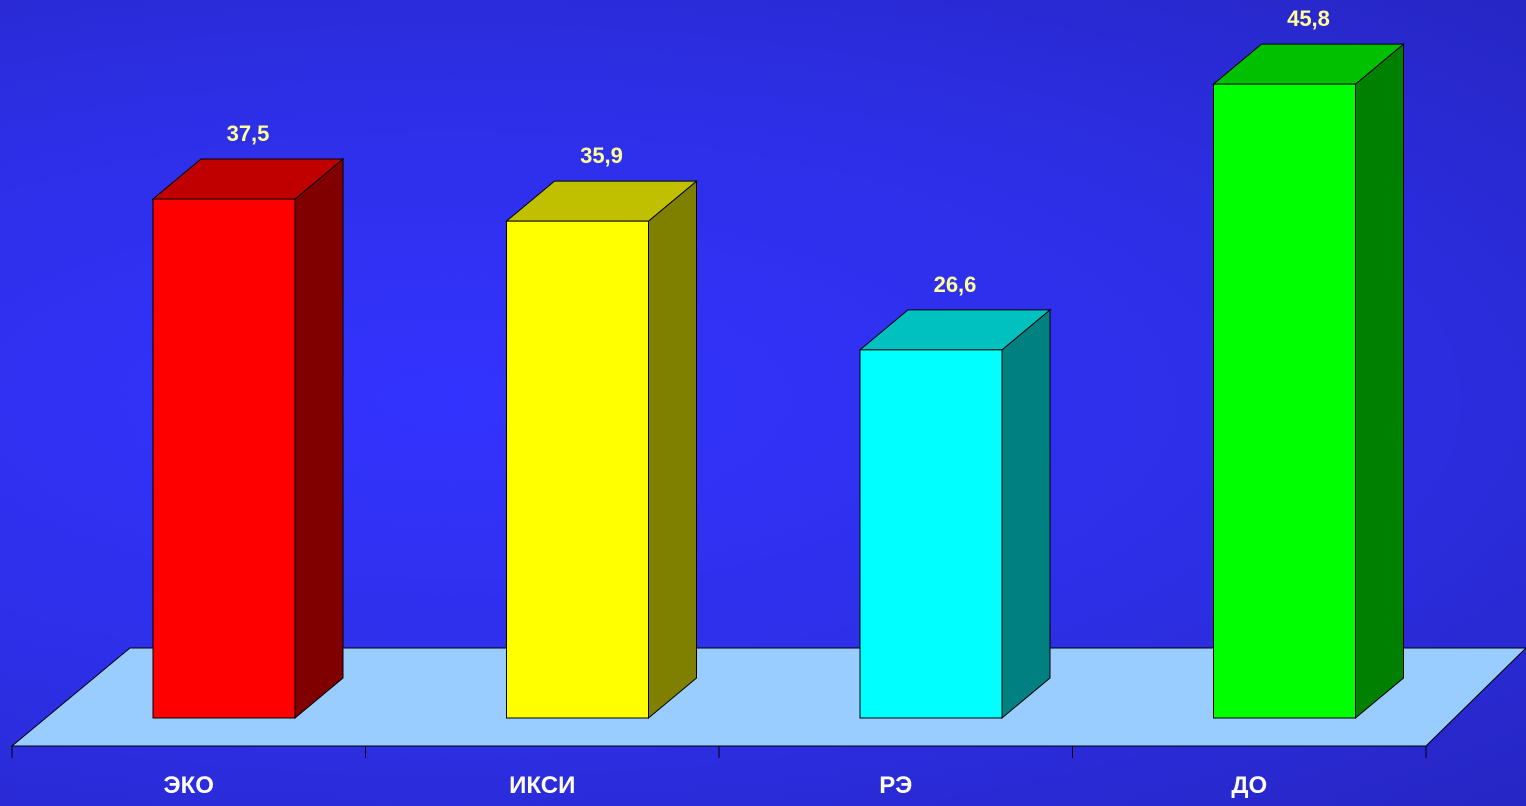 The width and height of the screenshot is (1526, 806). Describe the element at coordinates (601, 155) in the screenshot. I see `value-label: 35,9` at that location.